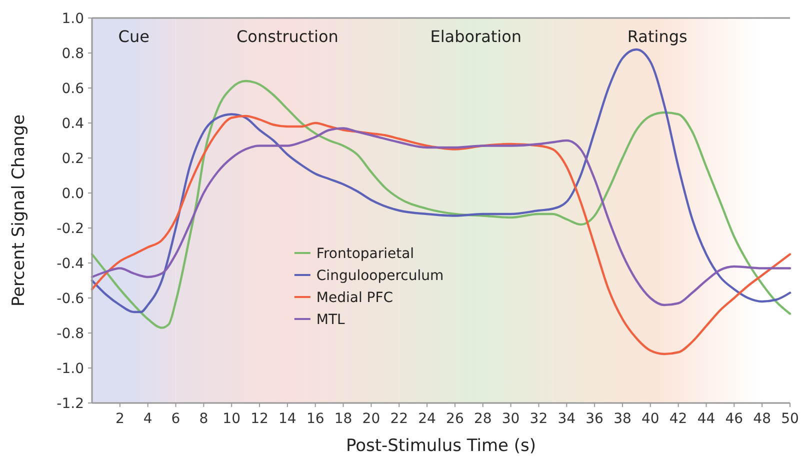 The width and height of the screenshot is (808, 457). I want to click on y-tick-label: 1.0, so click(73, 18).